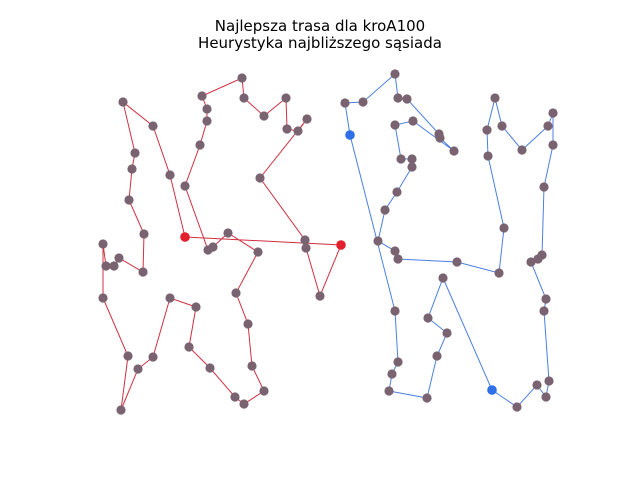 The height and width of the screenshot is (480, 640). I want to click on chart-subtitle: Heurystyka najbliższego sąsiada, so click(320, 43).